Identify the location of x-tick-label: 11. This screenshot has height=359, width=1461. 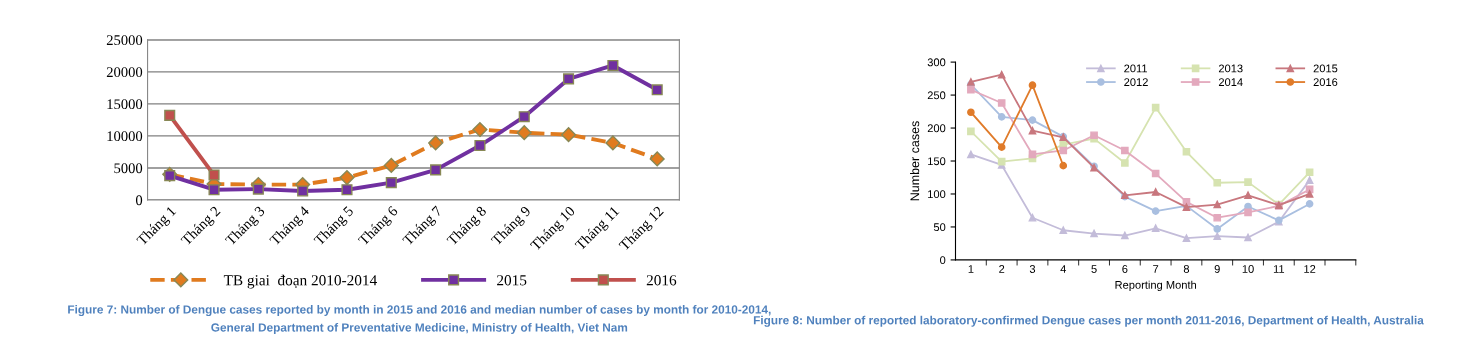
(1279, 269).